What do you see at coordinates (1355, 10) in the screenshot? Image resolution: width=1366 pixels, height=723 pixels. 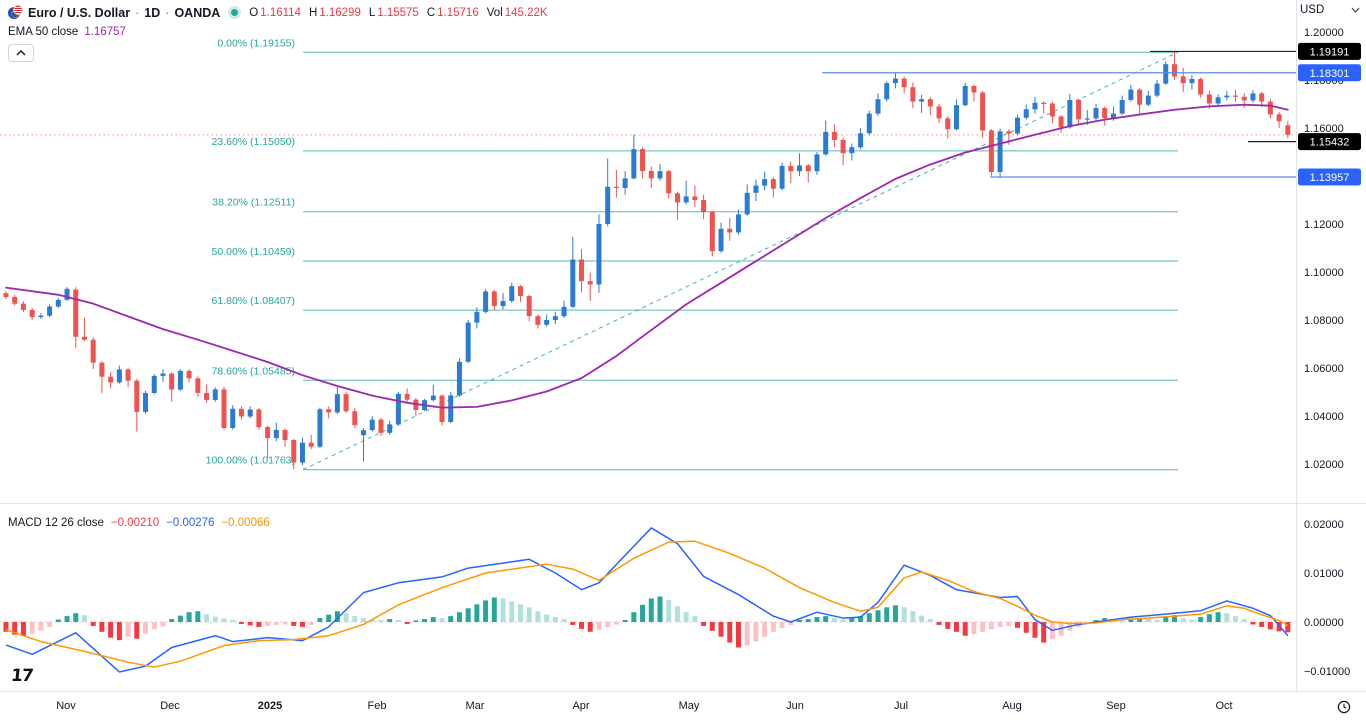 I see `chevron-down-icon` at bounding box center [1355, 10].